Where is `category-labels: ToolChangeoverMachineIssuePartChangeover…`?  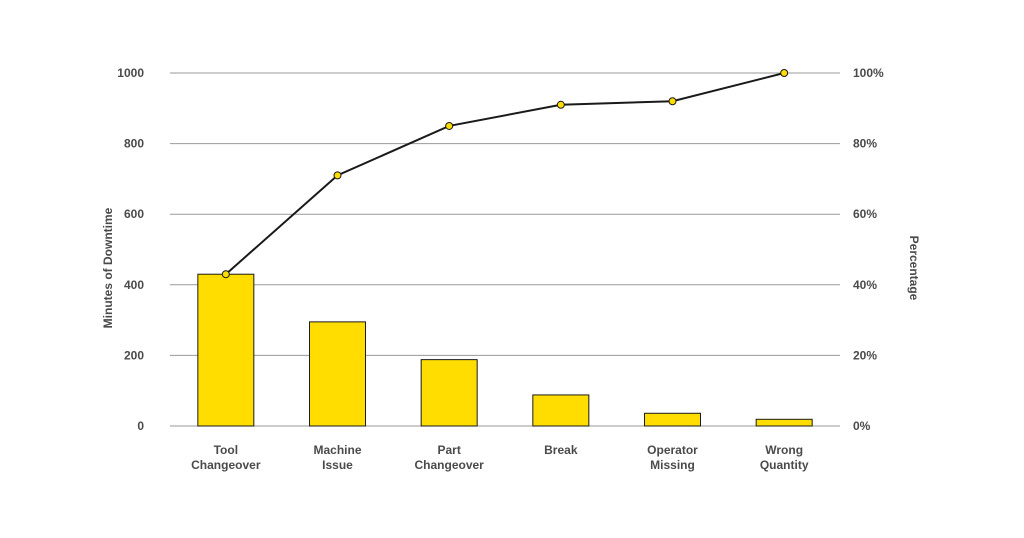
category-labels: ToolChangeoverMachineIssuePartChangeover… is located at coordinates (500, 457).